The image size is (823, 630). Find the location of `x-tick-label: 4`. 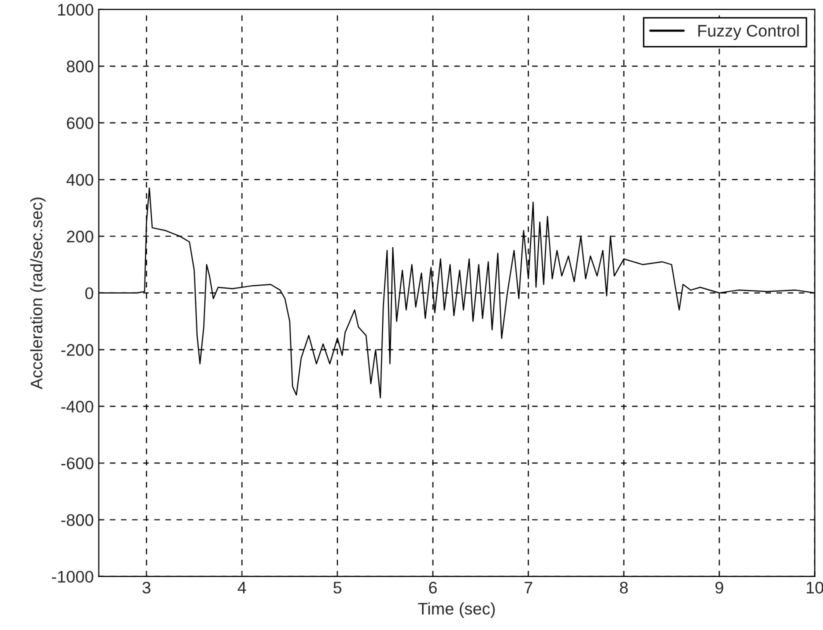

x-tick-label: 4 is located at coordinates (242, 588).